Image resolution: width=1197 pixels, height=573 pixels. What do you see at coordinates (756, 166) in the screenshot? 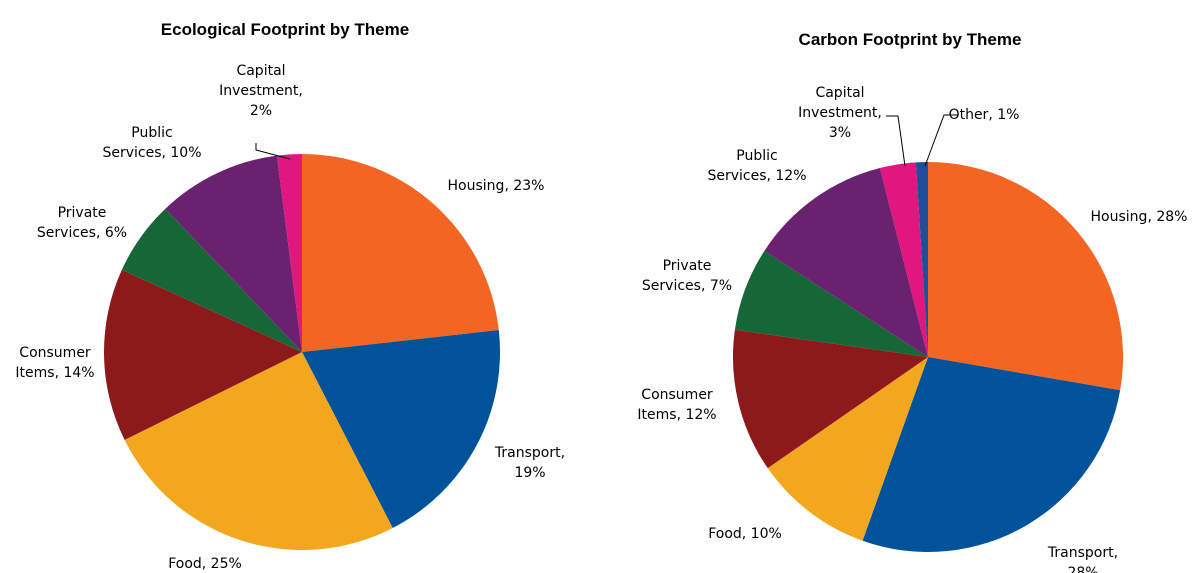
I see `slice-label: Public Services, 12%` at bounding box center [756, 166].